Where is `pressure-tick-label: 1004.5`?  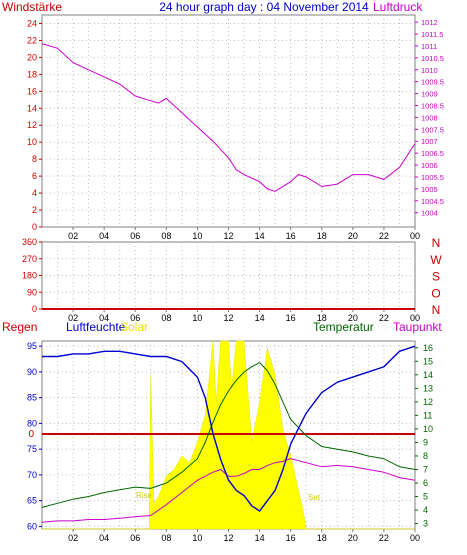 pressure-tick-label: 1004.5 is located at coordinates (432, 201).